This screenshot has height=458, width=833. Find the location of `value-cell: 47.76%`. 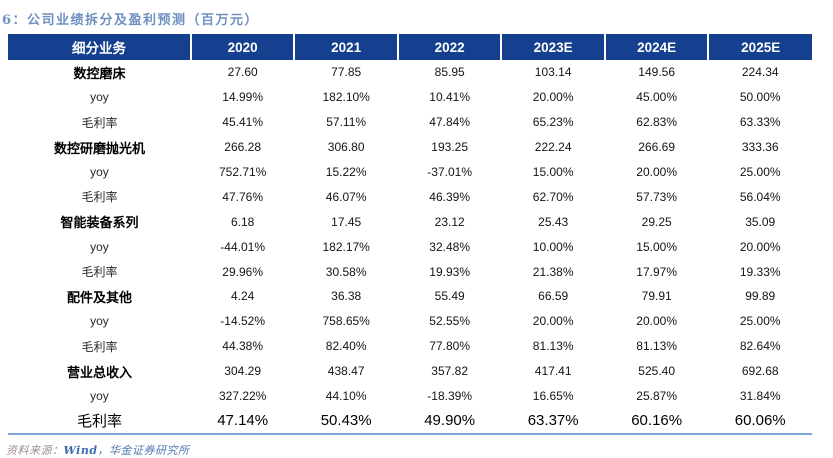

value-cell: 47.76% is located at coordinates (242, 196).